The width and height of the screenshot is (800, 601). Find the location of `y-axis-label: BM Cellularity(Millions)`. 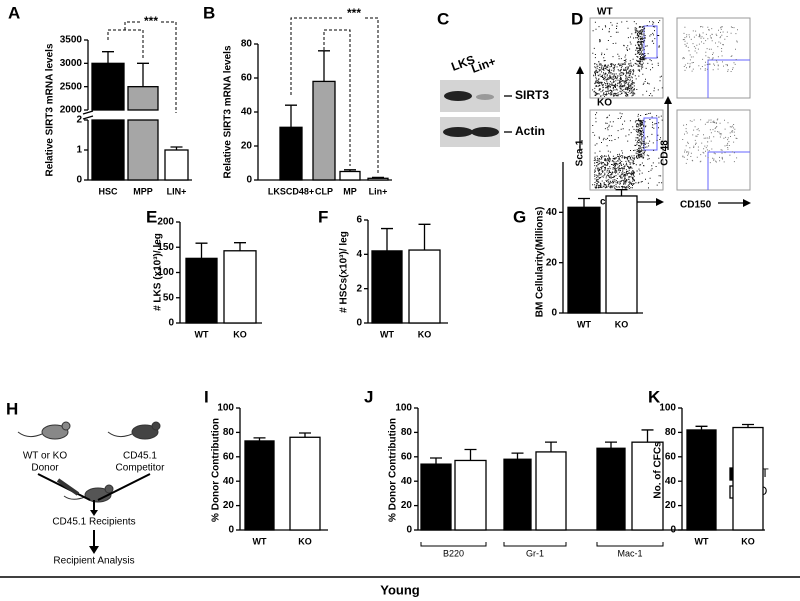

y-axis-label: BM Cellularity(Millions) is located at coordinates (540, 262).